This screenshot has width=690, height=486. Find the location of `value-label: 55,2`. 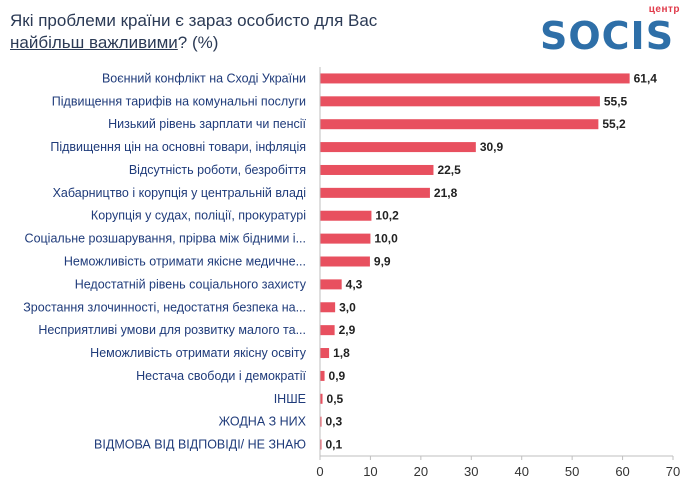

value-label: 55,2 is located at coordinates (614, 124).